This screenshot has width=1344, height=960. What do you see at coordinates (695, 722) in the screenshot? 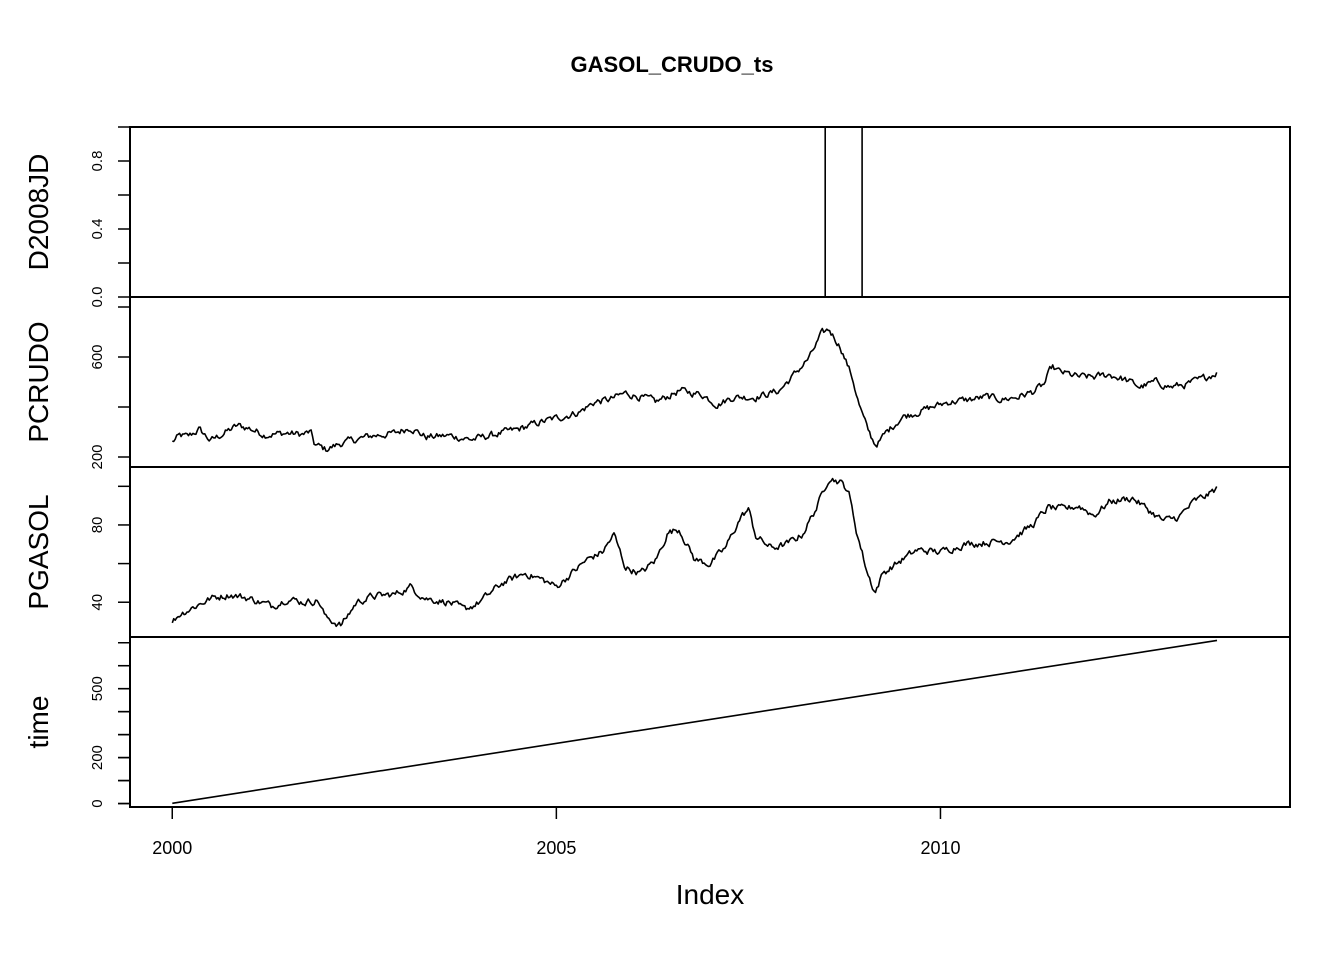
I see `series-line-time` at bounding box center [695, 722].